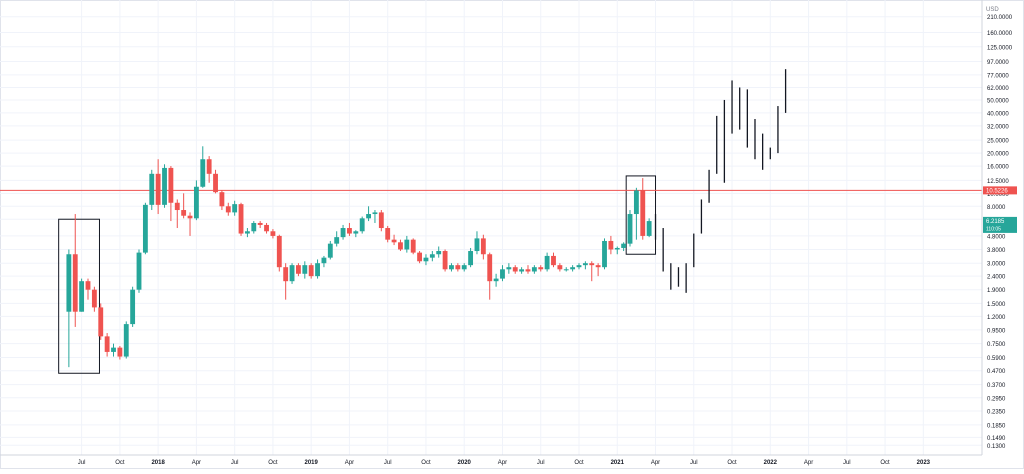  I want to click on last-price-countdown: 110:05, so click(993, 229).